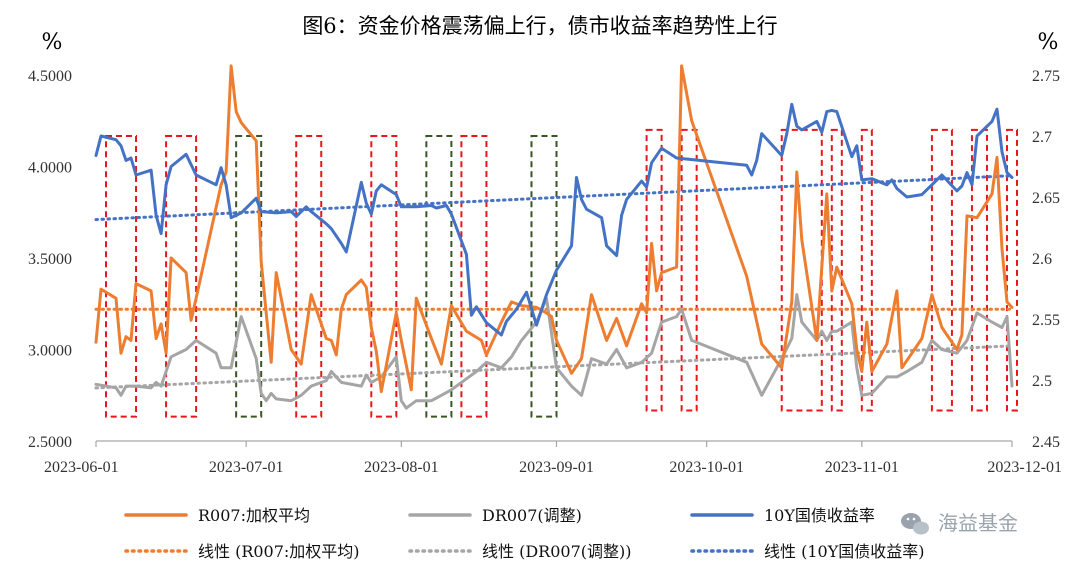 This screenshot has height=571, width=1080. What do you see at coordinates (1046, 198) in the screenshot?
I see `y-right-tick-label: 2.65` at bounding box center [1046, 198].